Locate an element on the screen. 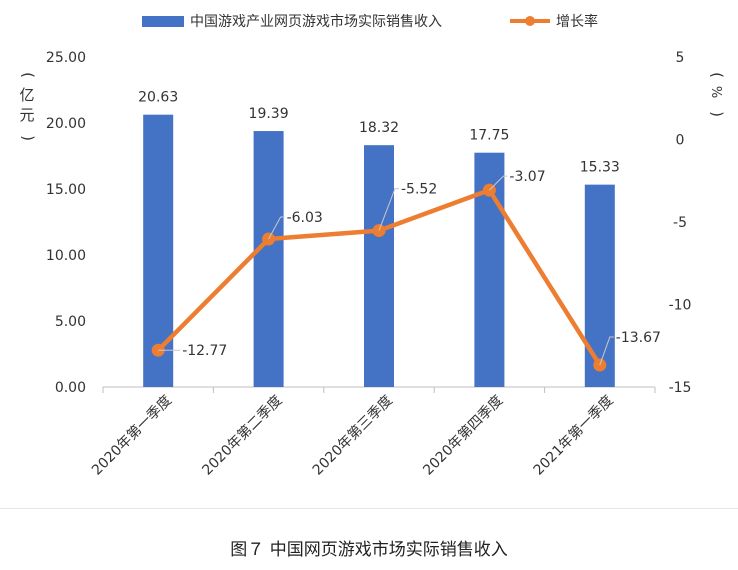 The width and height of the screenshot is (738, 570). bar-value-label: 19.39 is located at coordinates (269, 114).